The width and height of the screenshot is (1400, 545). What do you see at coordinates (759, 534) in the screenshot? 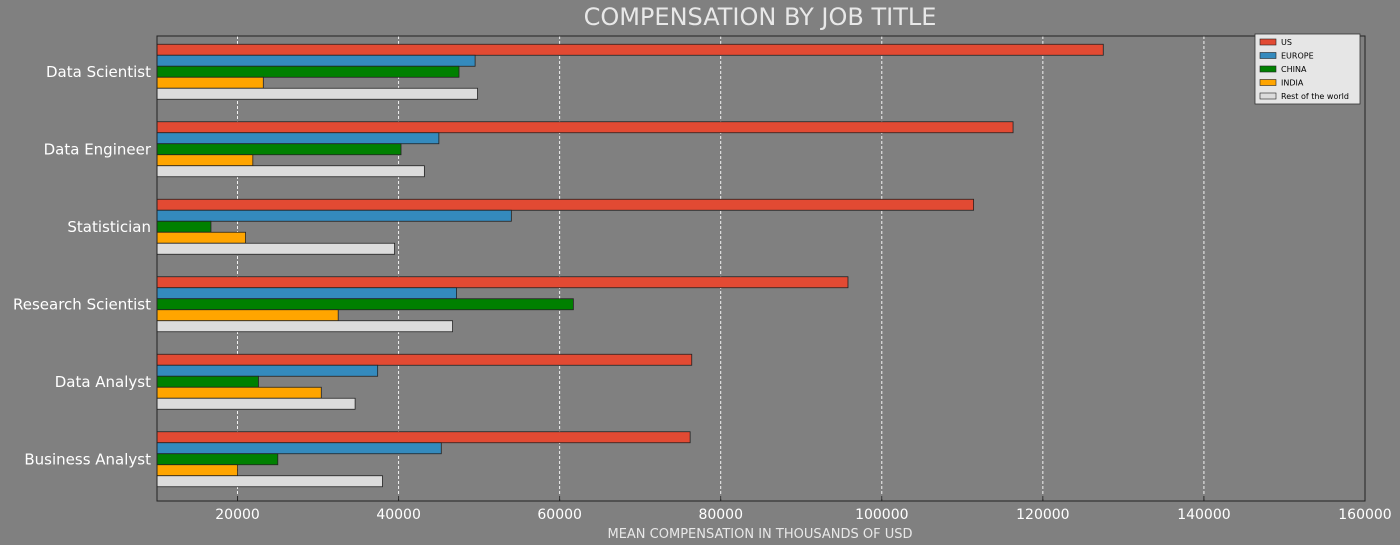
I see `x-axis-label: MEAN COMPENSATION IN THOUSANDS OF USD` at bounding box center [759, 534].